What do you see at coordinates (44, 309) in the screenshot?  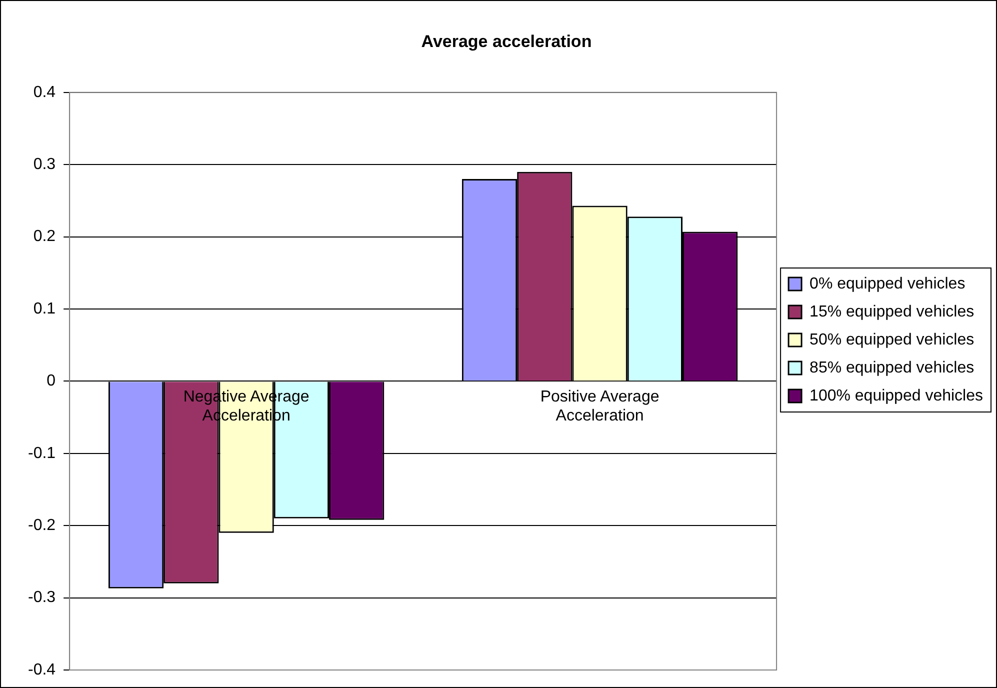 I see `y-tick-label: 0.1` at bounding box center [44, 309].